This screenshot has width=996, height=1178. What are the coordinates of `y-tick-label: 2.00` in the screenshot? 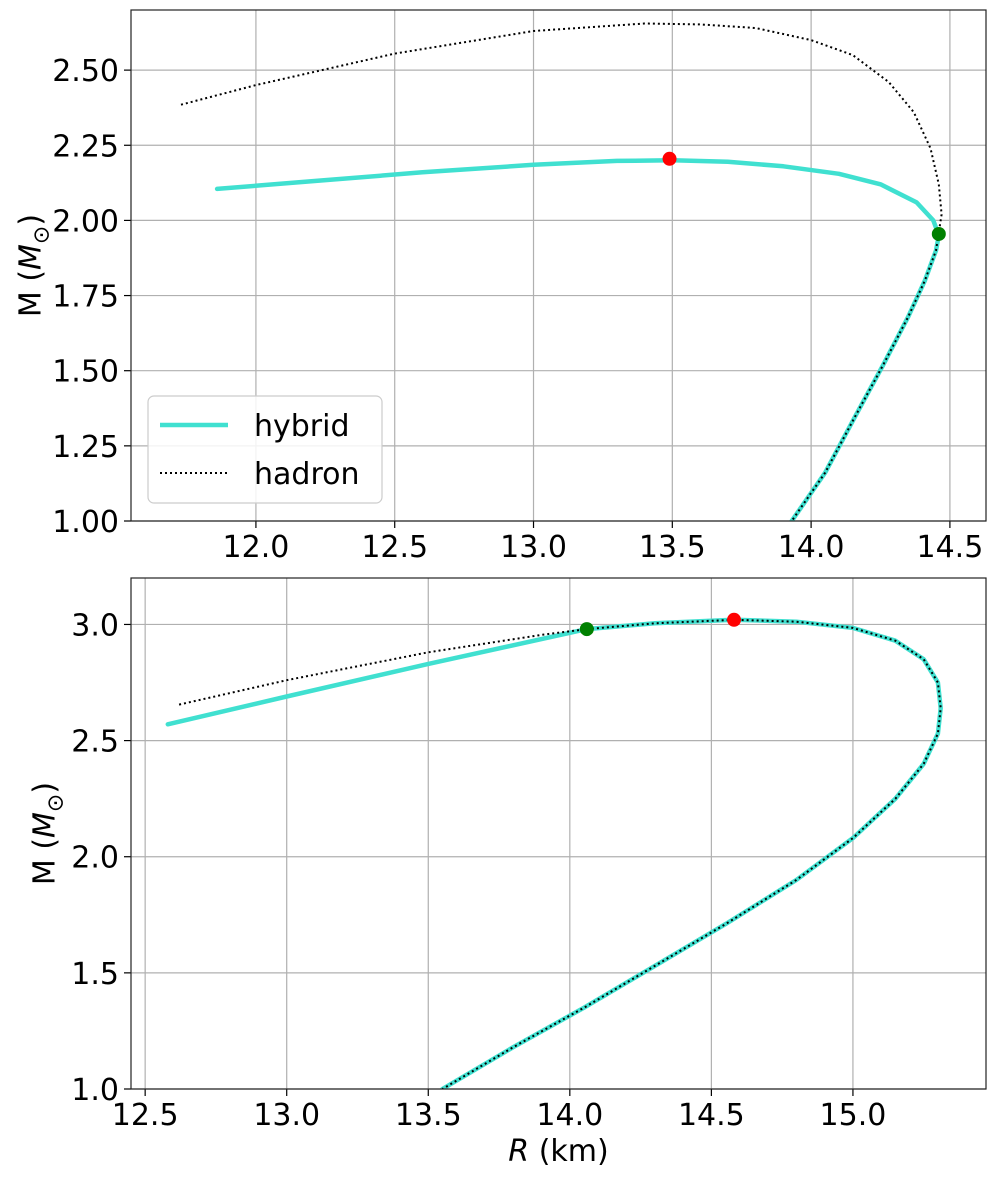 It's located at (85, 221).